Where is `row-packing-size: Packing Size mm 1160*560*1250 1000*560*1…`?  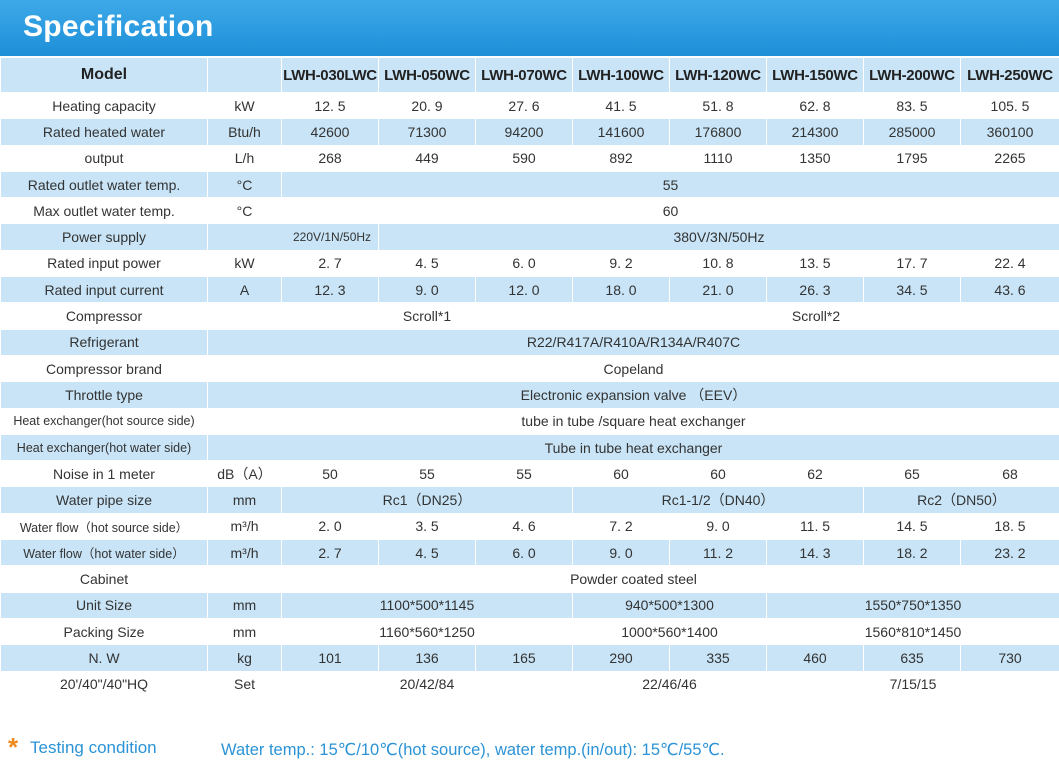 row-packing-size: Packing Size mm 1160*560*1250 1000*560*1… is located at coordinates (529, 631).